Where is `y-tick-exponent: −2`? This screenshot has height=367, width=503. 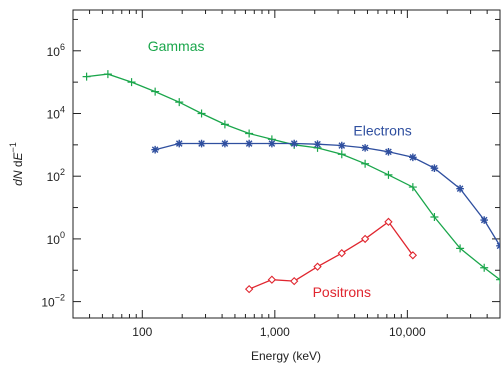 y-tick-exponent: −2 is located at coordinates (60, 298).